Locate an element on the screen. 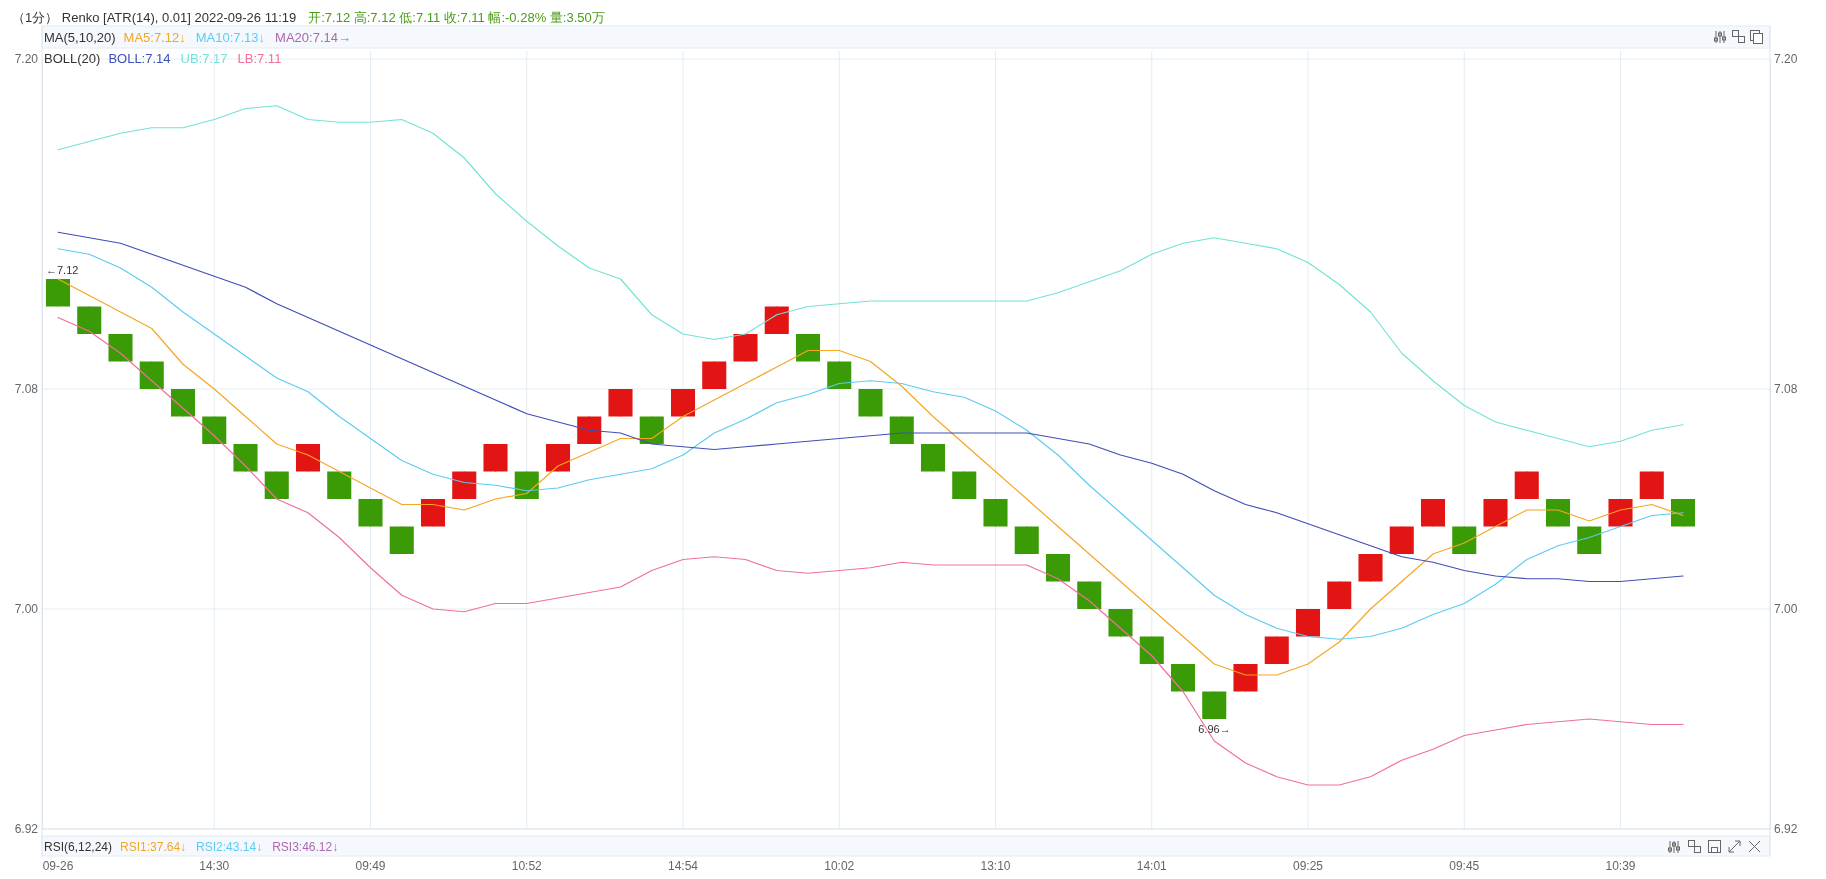 The height and width of the screenshot is (879, 1826). y2-tick-label: 6.92 is located at coordinates (1786, 829).